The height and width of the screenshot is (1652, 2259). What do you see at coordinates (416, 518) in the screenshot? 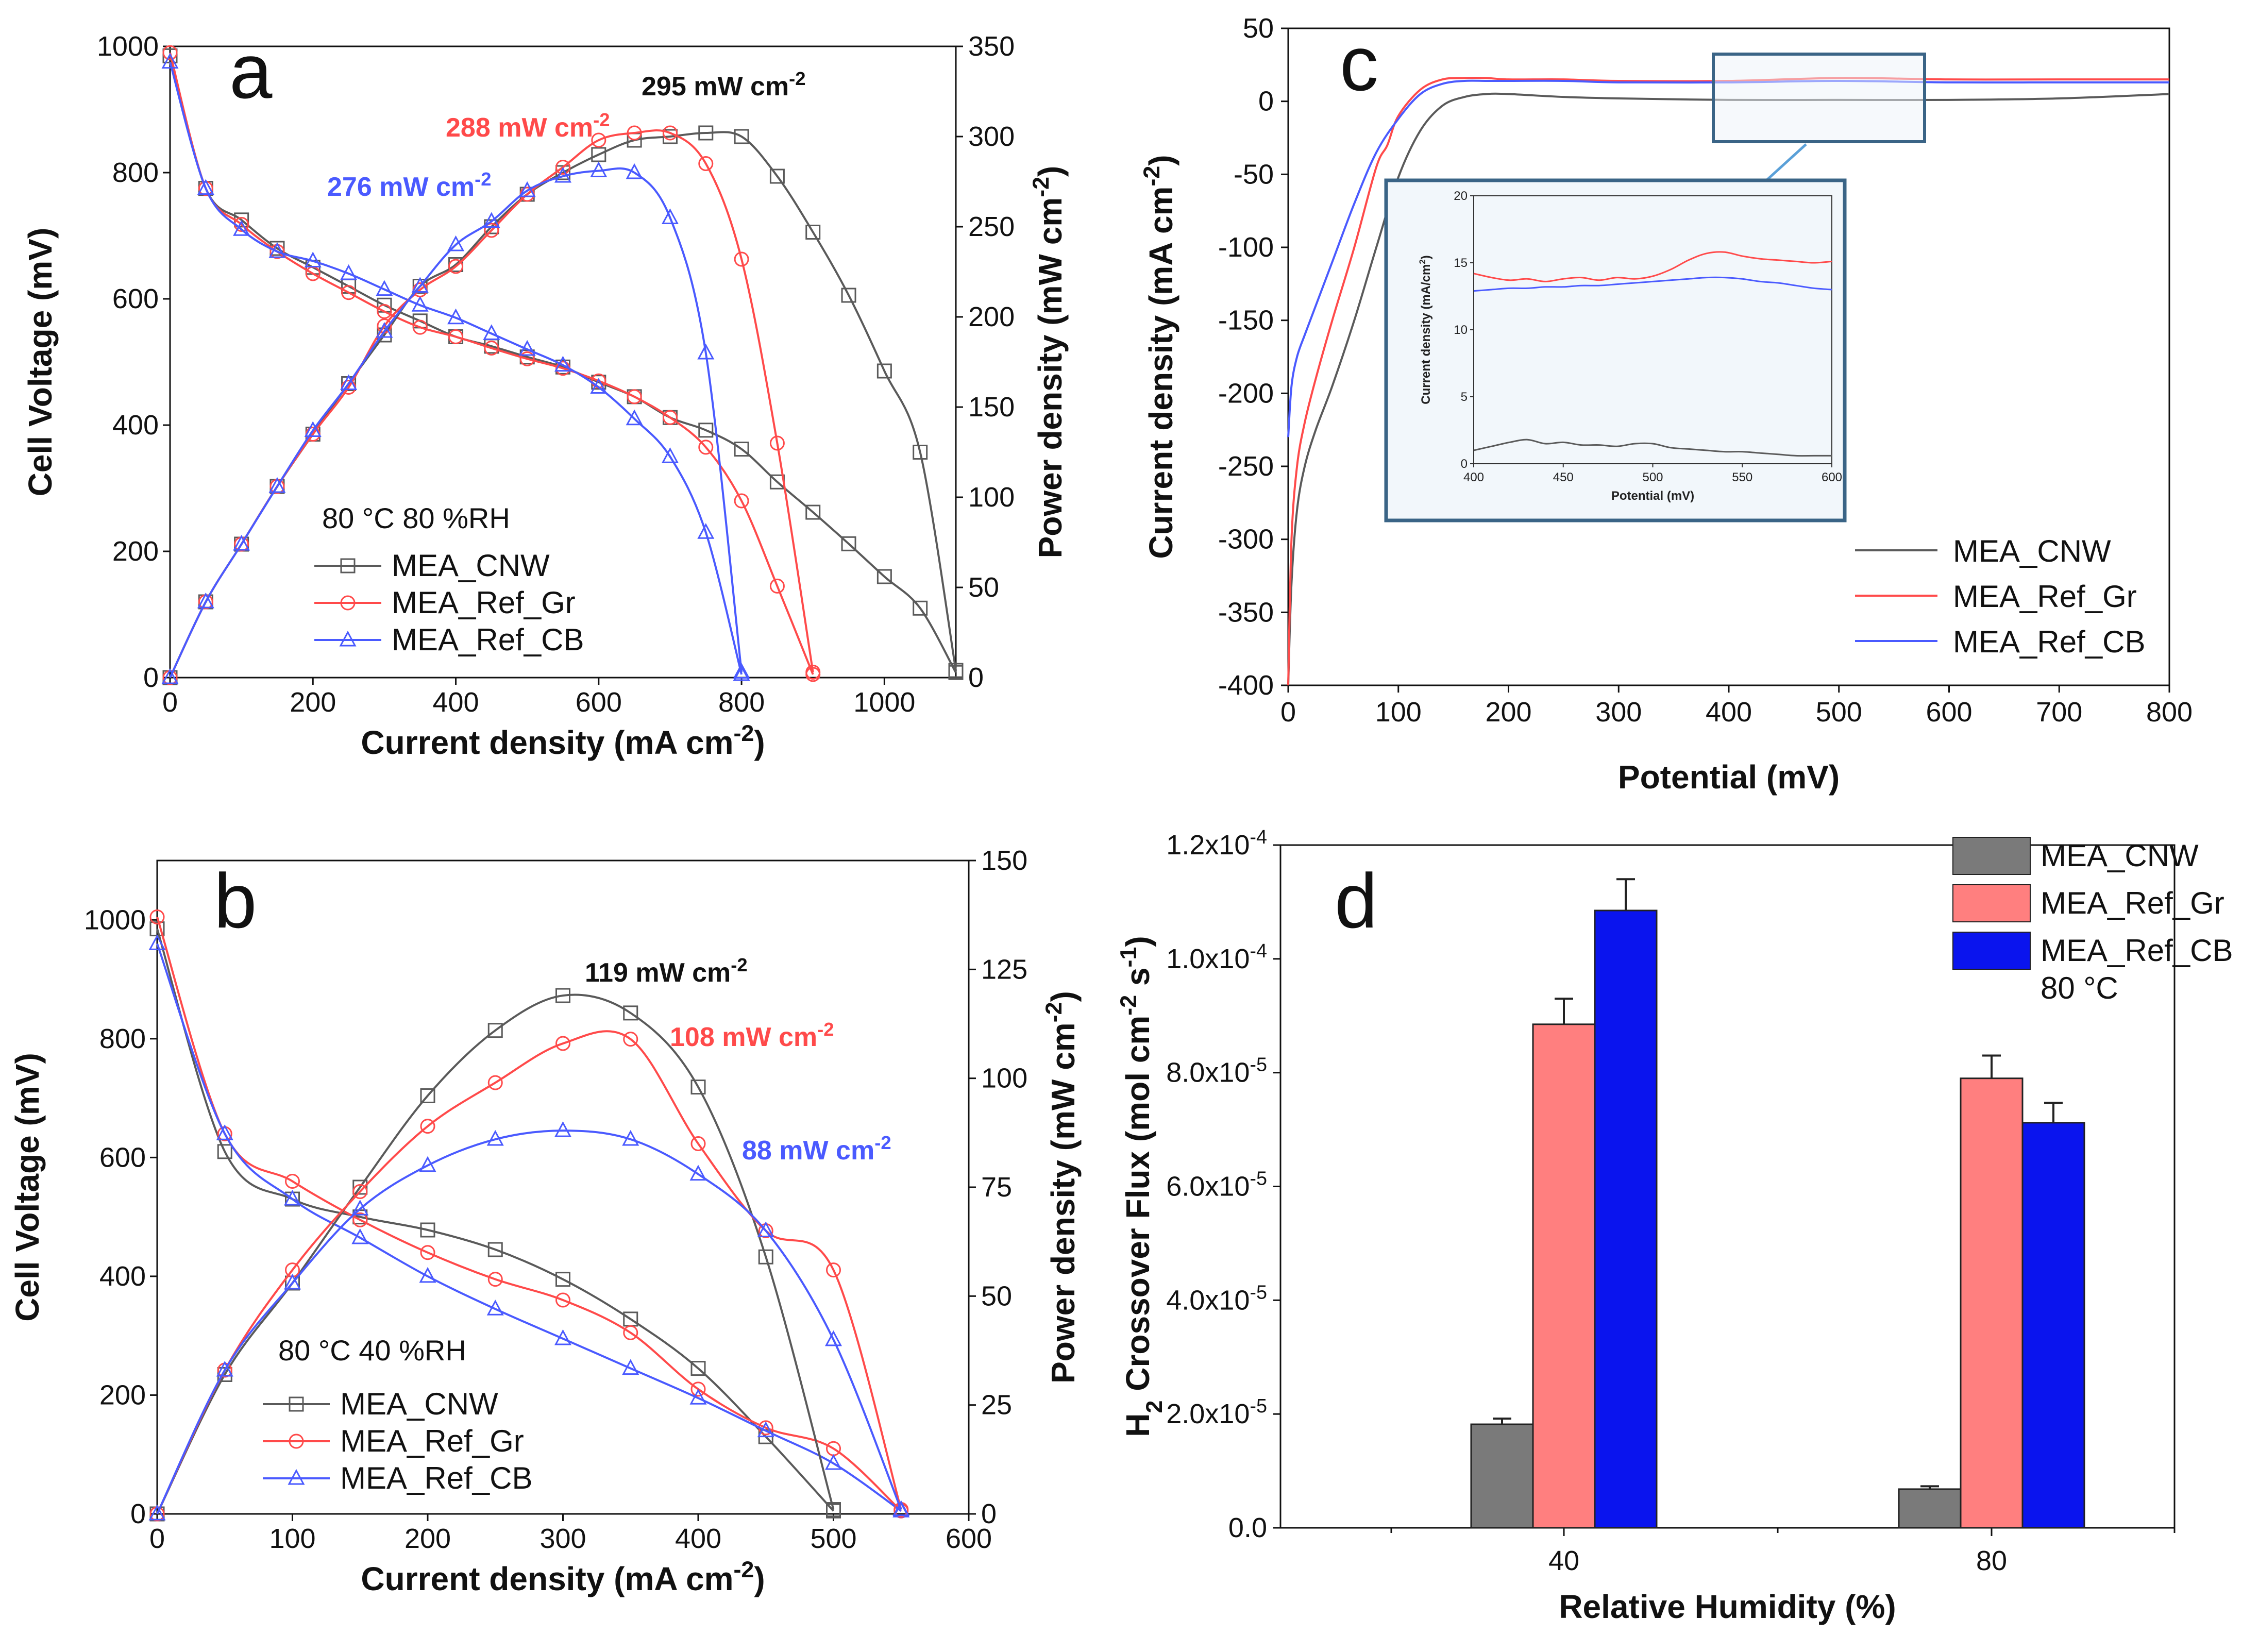
I see `condition-label: 80 °C 80 %RH` at bounding box center [416, 518].